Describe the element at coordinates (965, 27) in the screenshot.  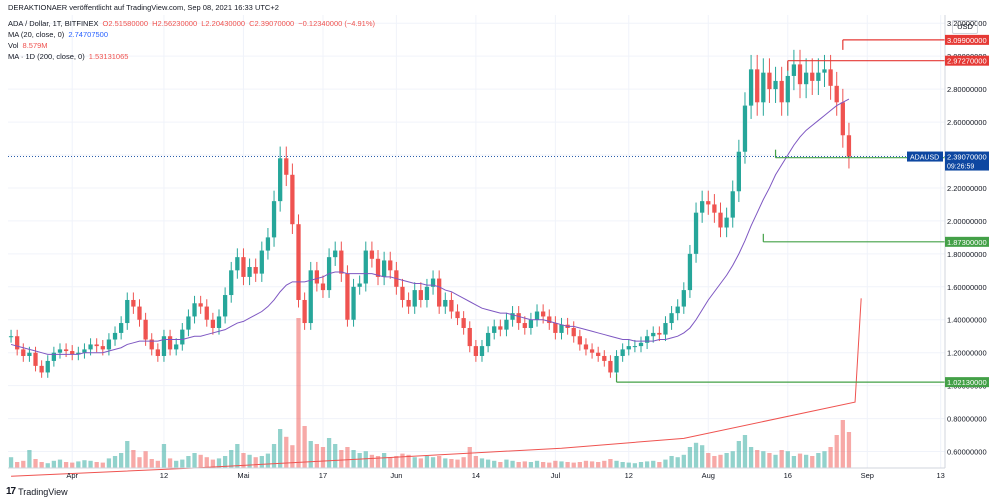
I see `currency-badge: USD` at that location.